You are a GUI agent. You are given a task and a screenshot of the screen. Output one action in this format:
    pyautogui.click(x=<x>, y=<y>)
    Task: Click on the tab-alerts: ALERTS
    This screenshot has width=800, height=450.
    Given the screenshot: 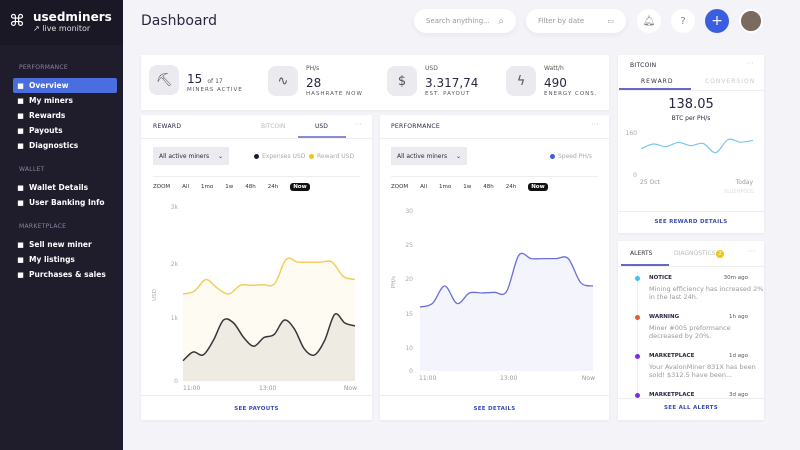 What is the action you would take?
    pyautogui.click(x=641, y=253)
    